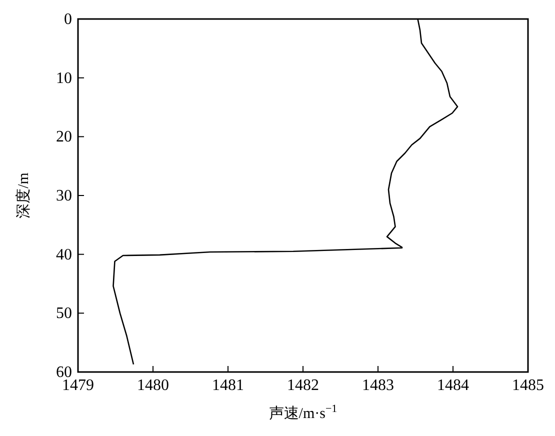  What do you see at coordinates (228, 385) in the screenshot?
I see `x-tick-label: 1481` at bounding box center [228, 385].